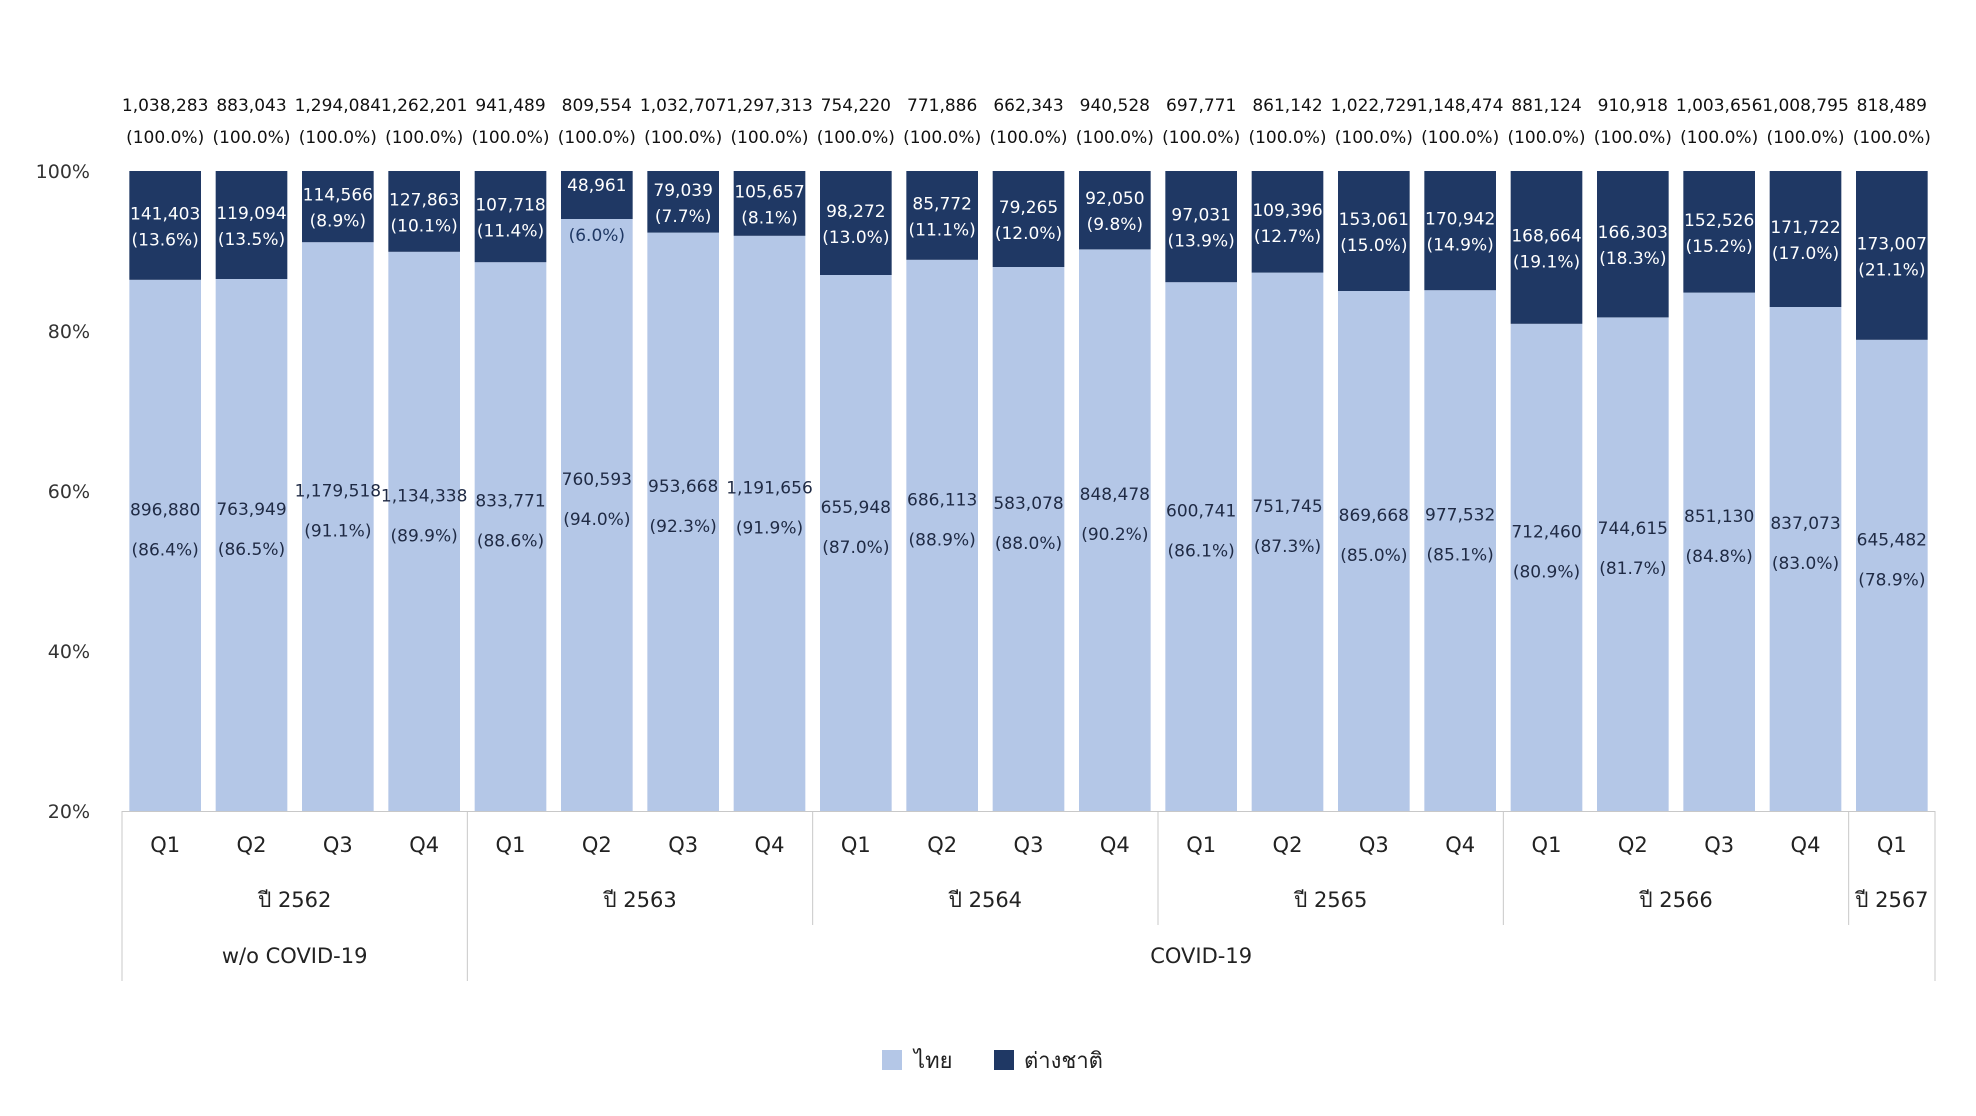 The height and width of the screenshot is (1116, 1976). I want to click on thai-count-label: 848,478, so click(1115, 495).